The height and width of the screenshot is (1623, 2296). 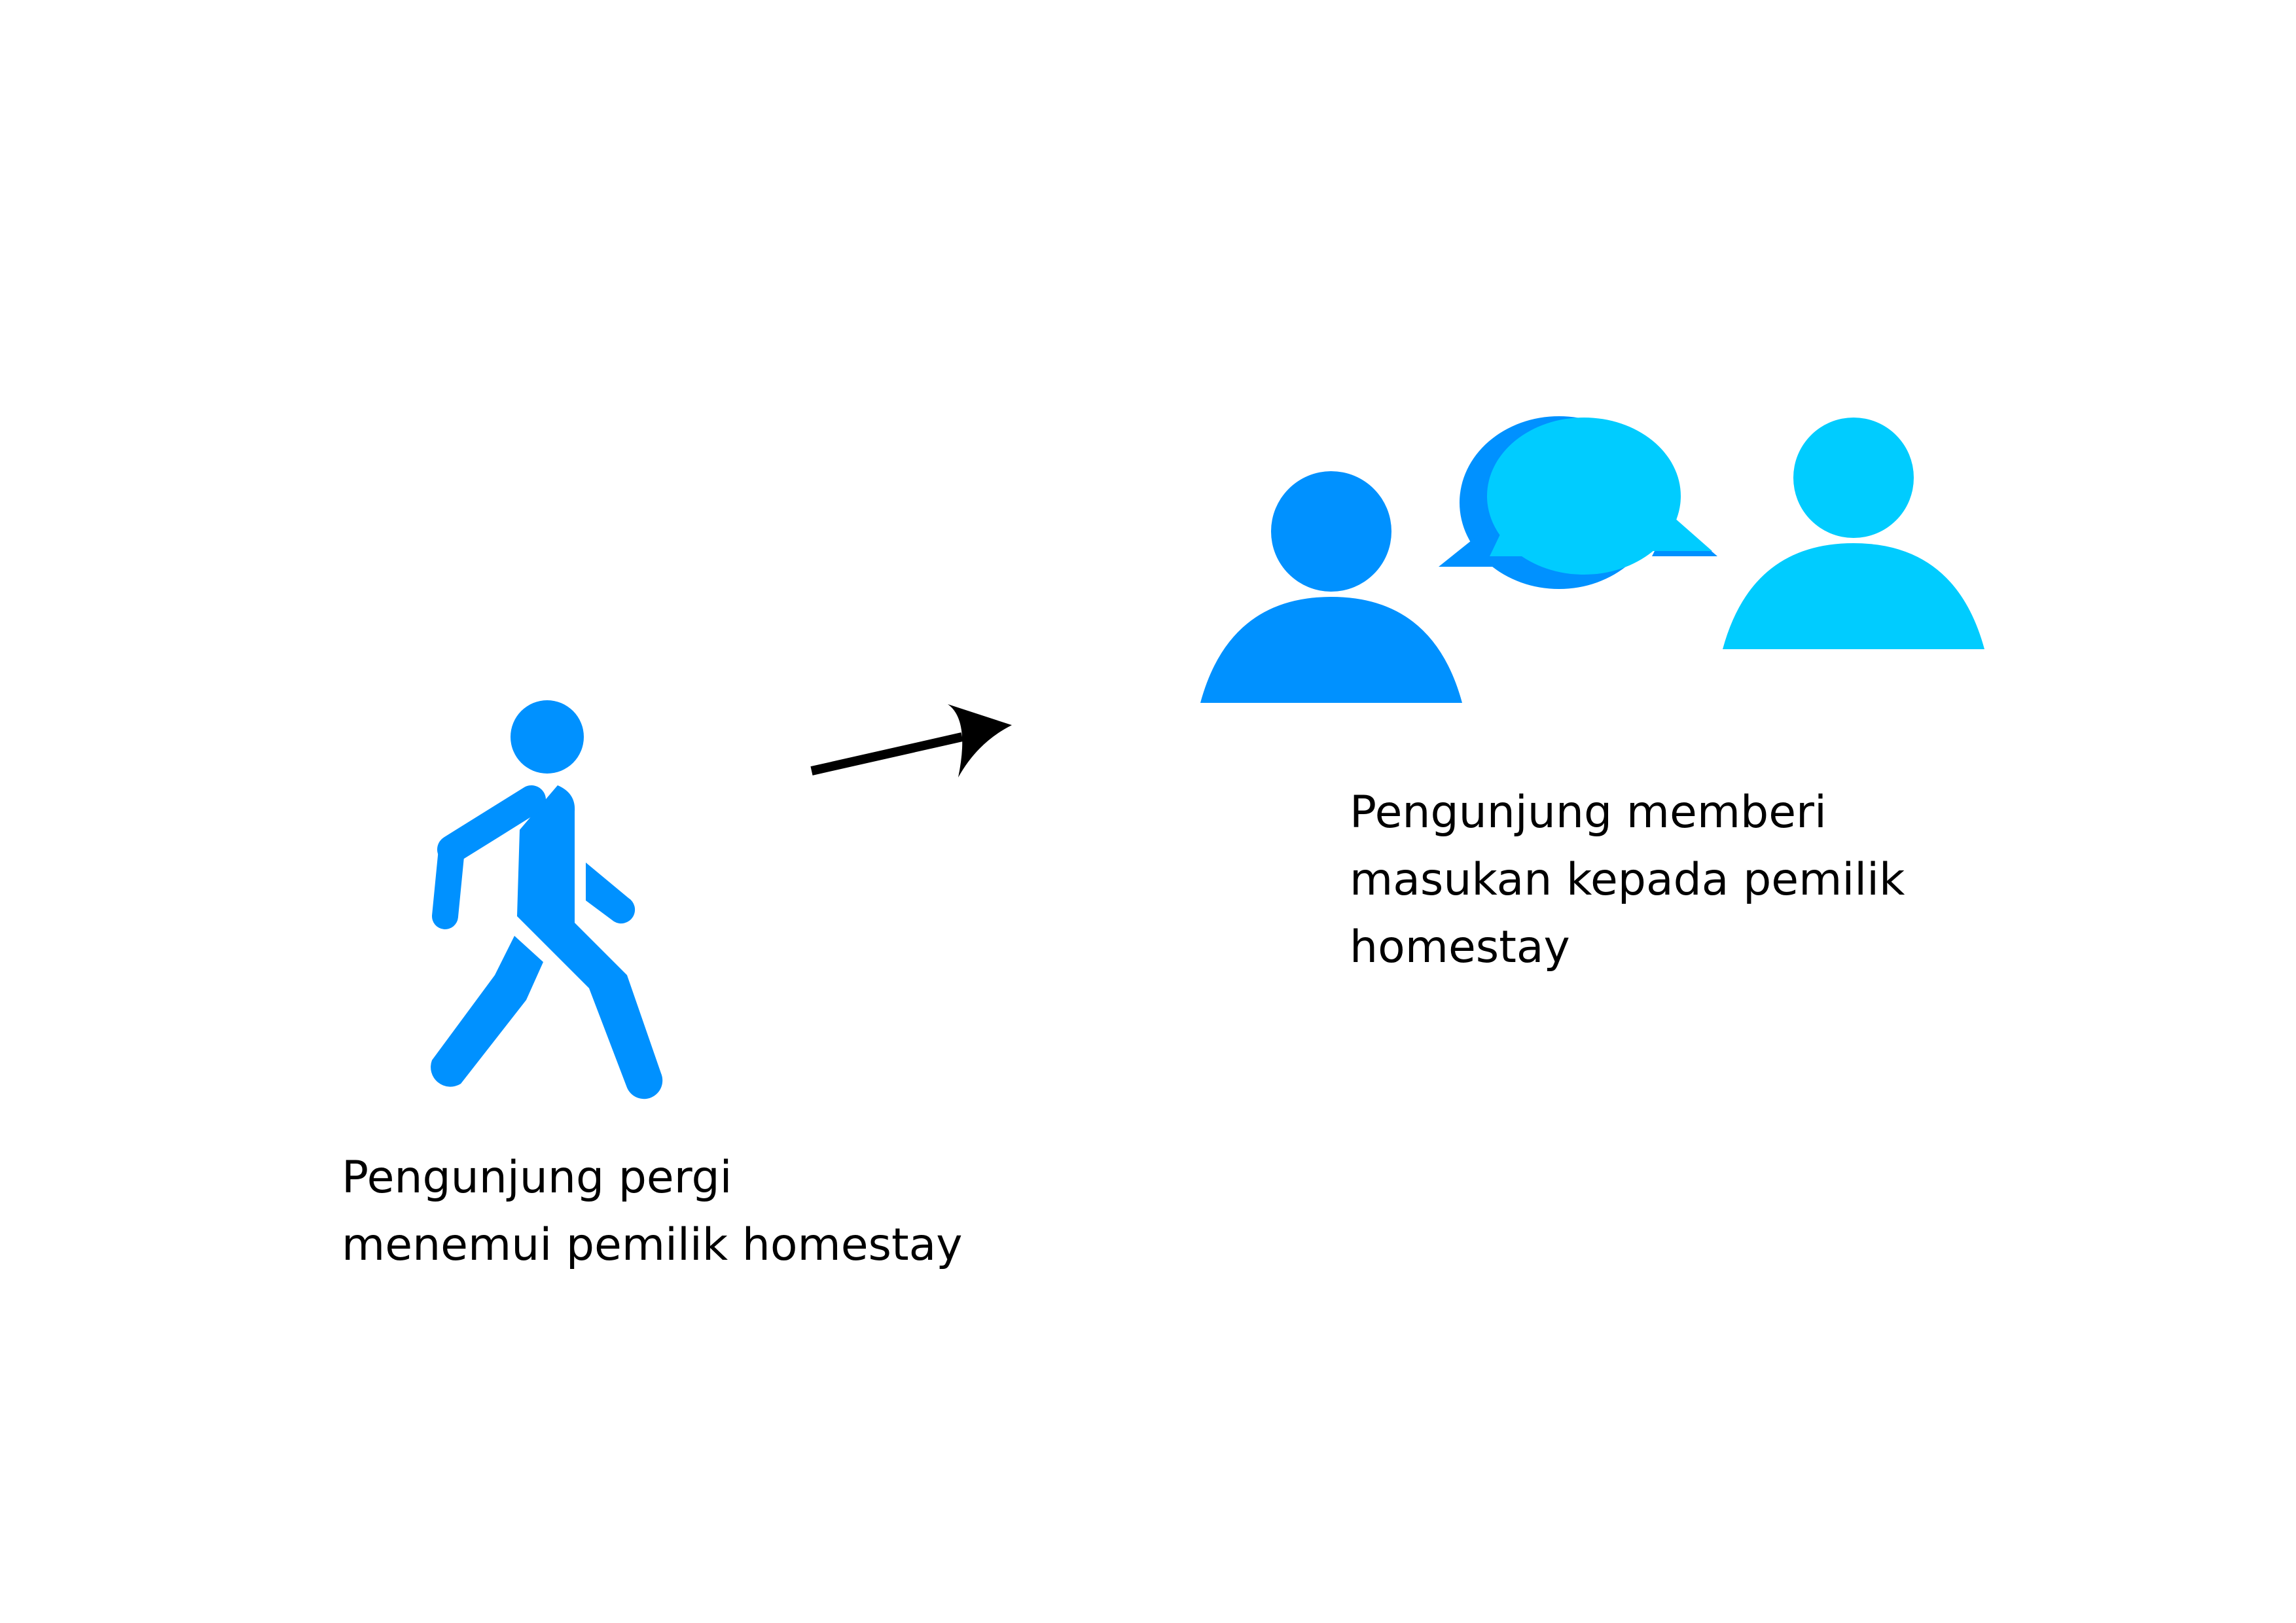 What do you see at coordinates (1853, 478) in the screenshot?
I see `owner-head` at bounding box center [1853, 478].